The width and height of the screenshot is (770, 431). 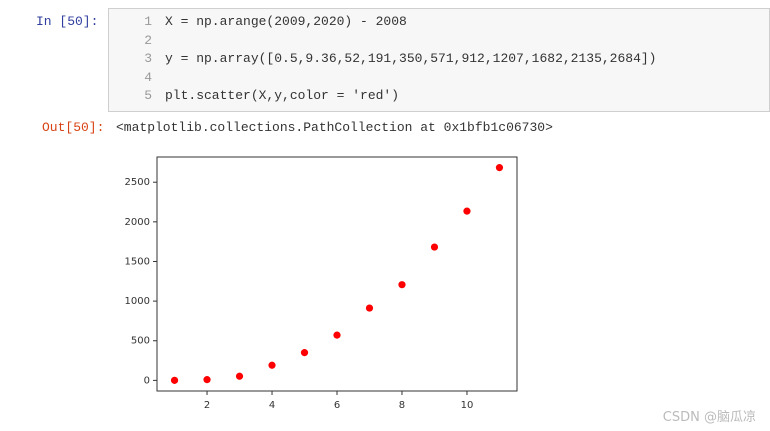 What do you see at coordinates (140, 341) in the screenshot?
I see `y-tick-label: 500` at bounding box center [140, 341].